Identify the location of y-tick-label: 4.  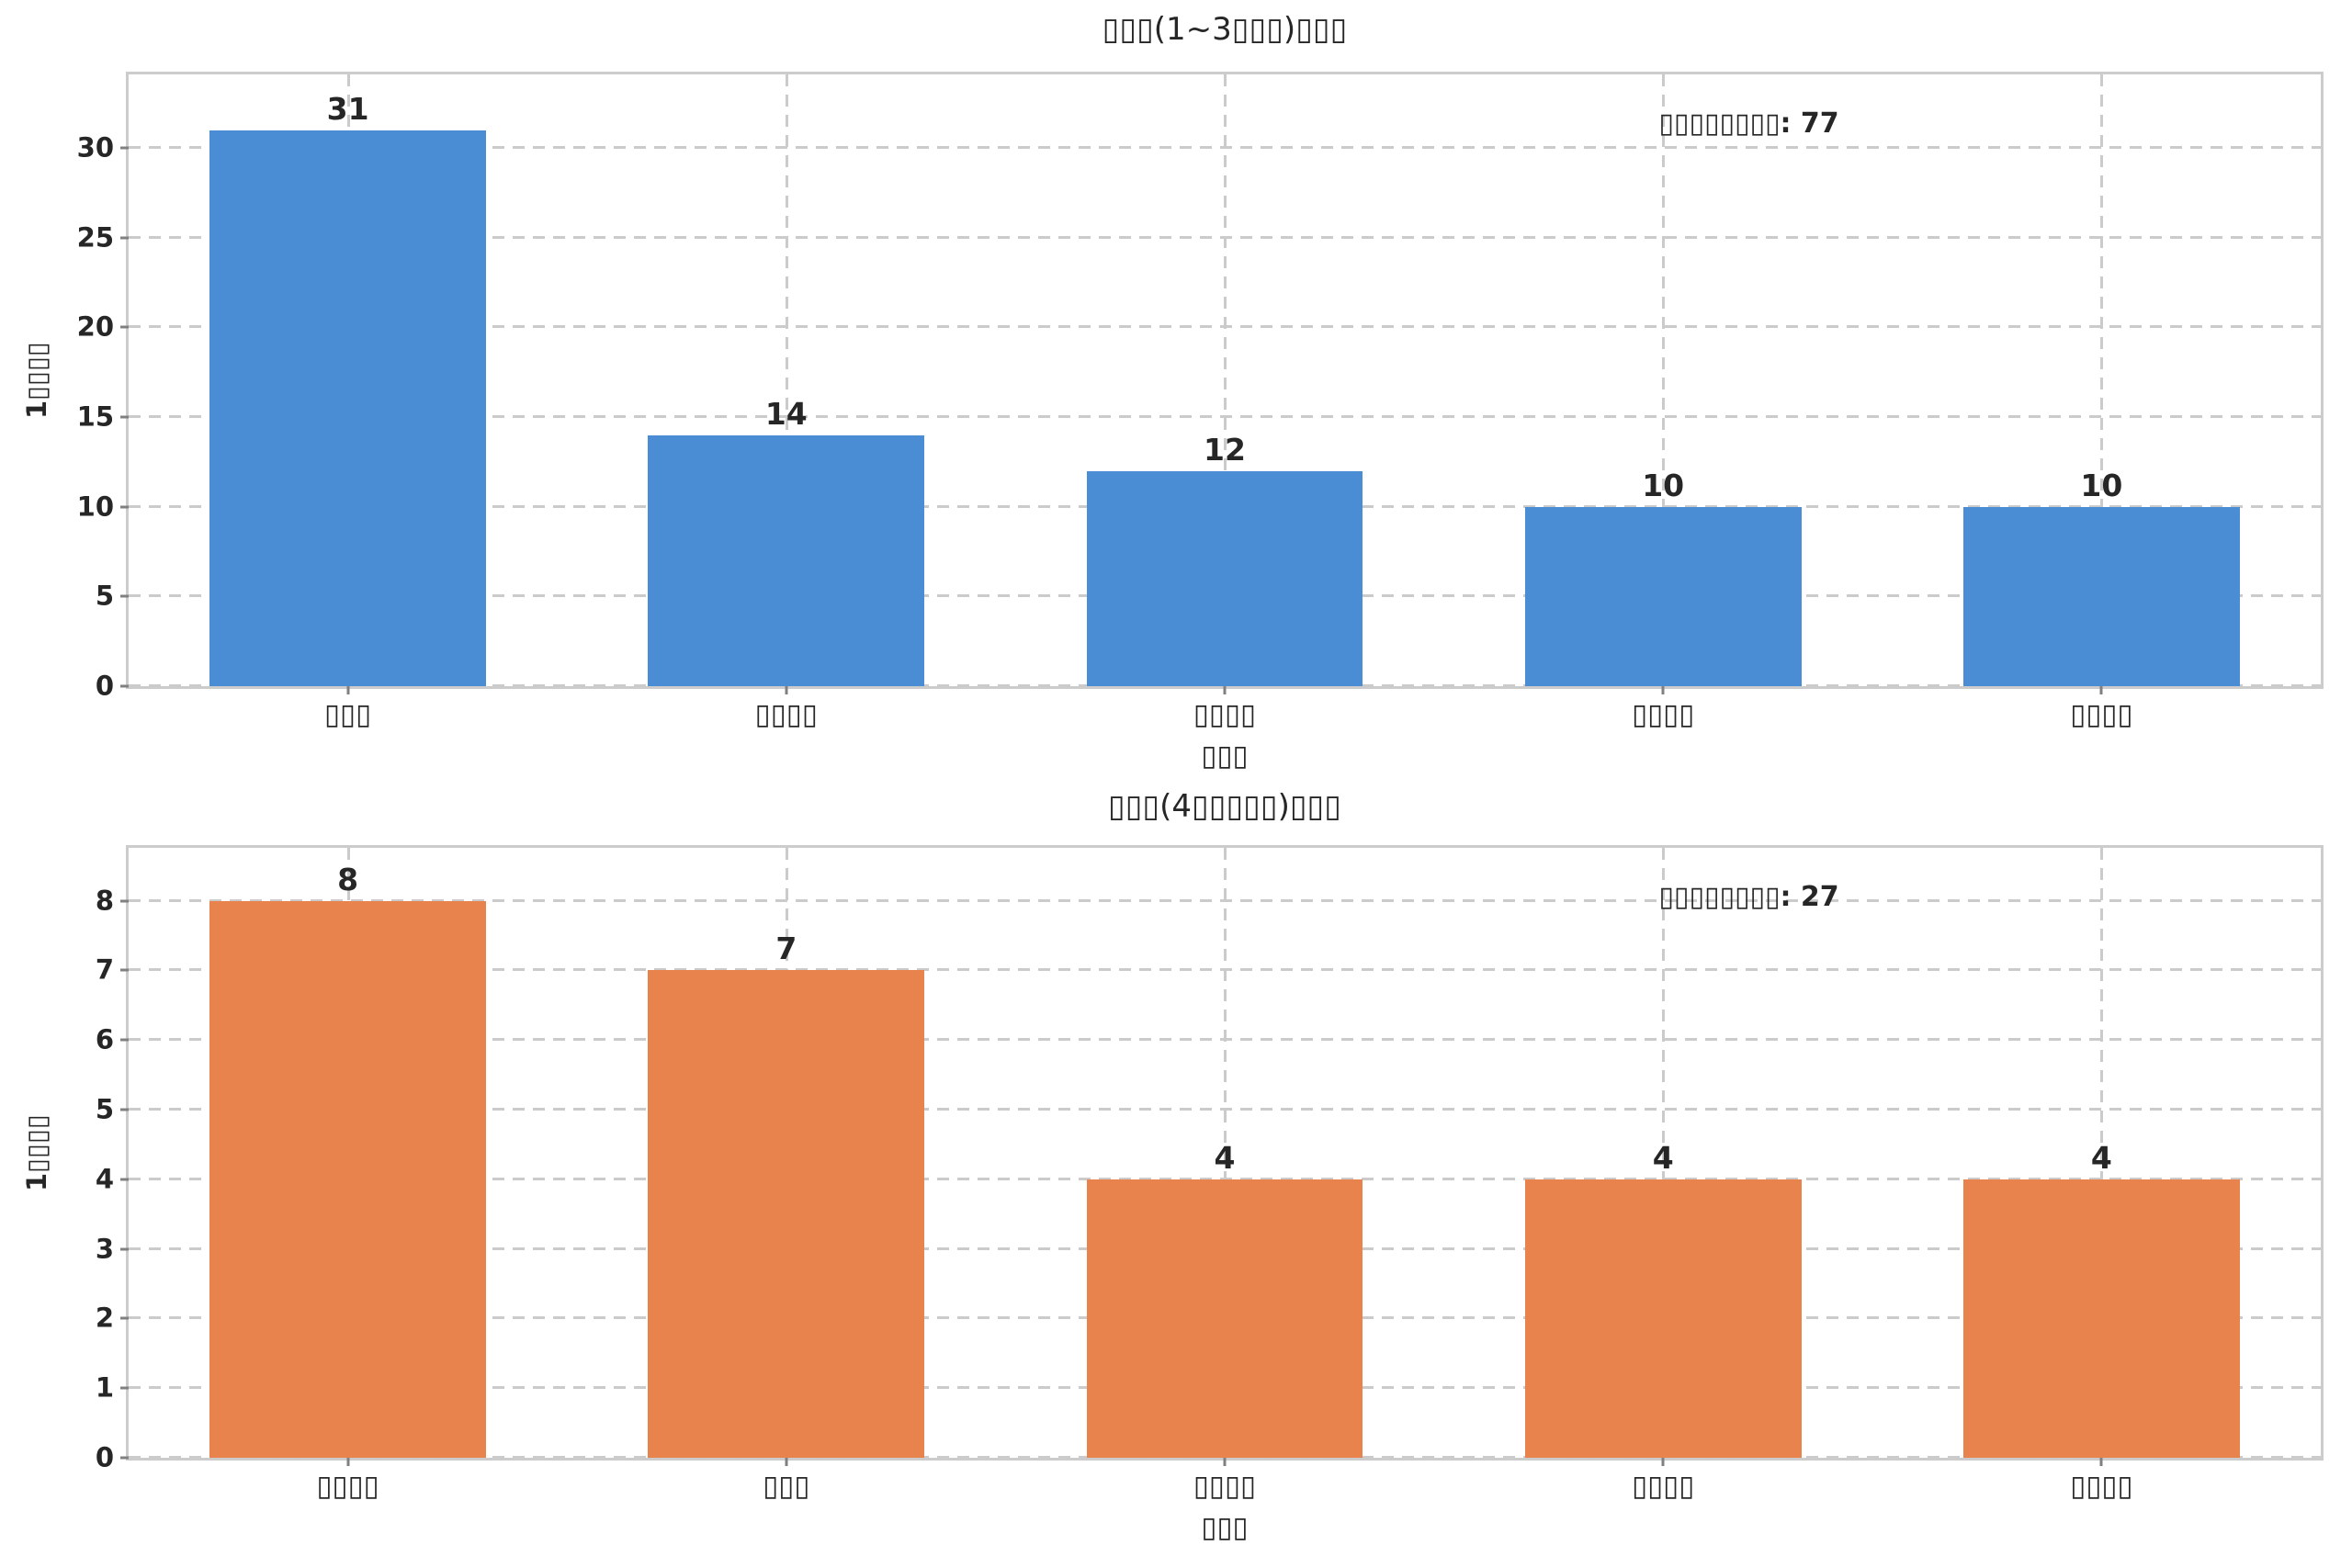
(105, 1179).